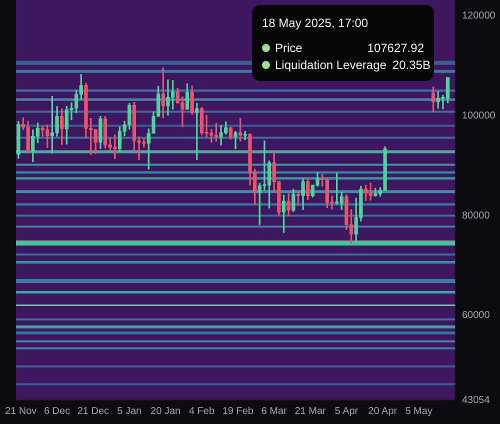 The width and height of the screenshot is (500, 424). What do you see at coordinates (165, 411) in the screenshot?
I see `x-tick-label: 20 Jan` at bounding box center [165, 411].